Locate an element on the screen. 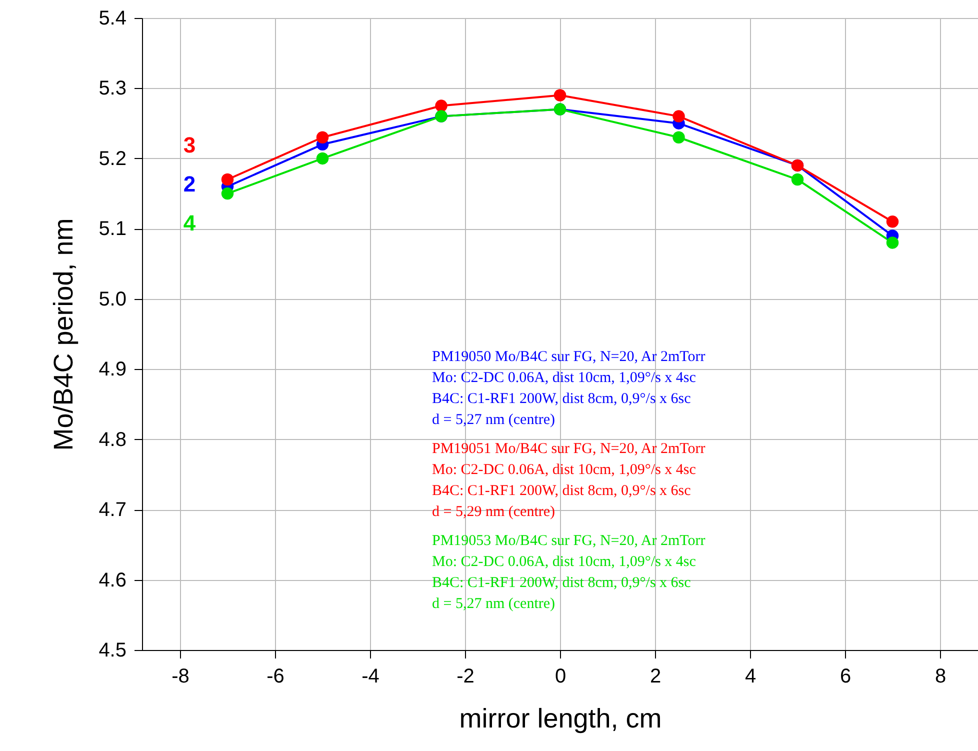  y-tick-label: 4.7 is located at coordinates (112, 510).